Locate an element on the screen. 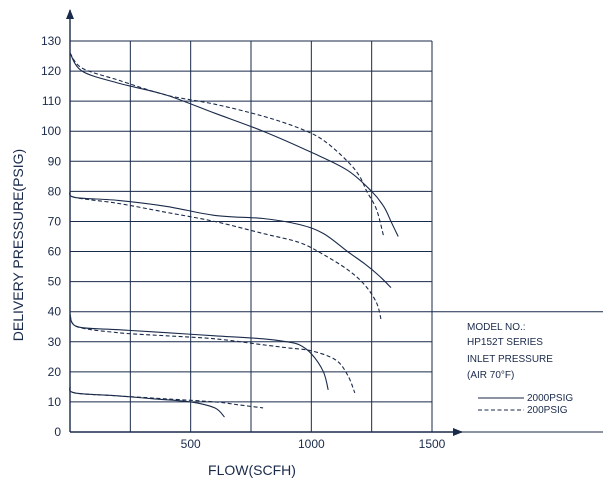  x-tick-label-2: 1500 is located at coordinates (432, 444).